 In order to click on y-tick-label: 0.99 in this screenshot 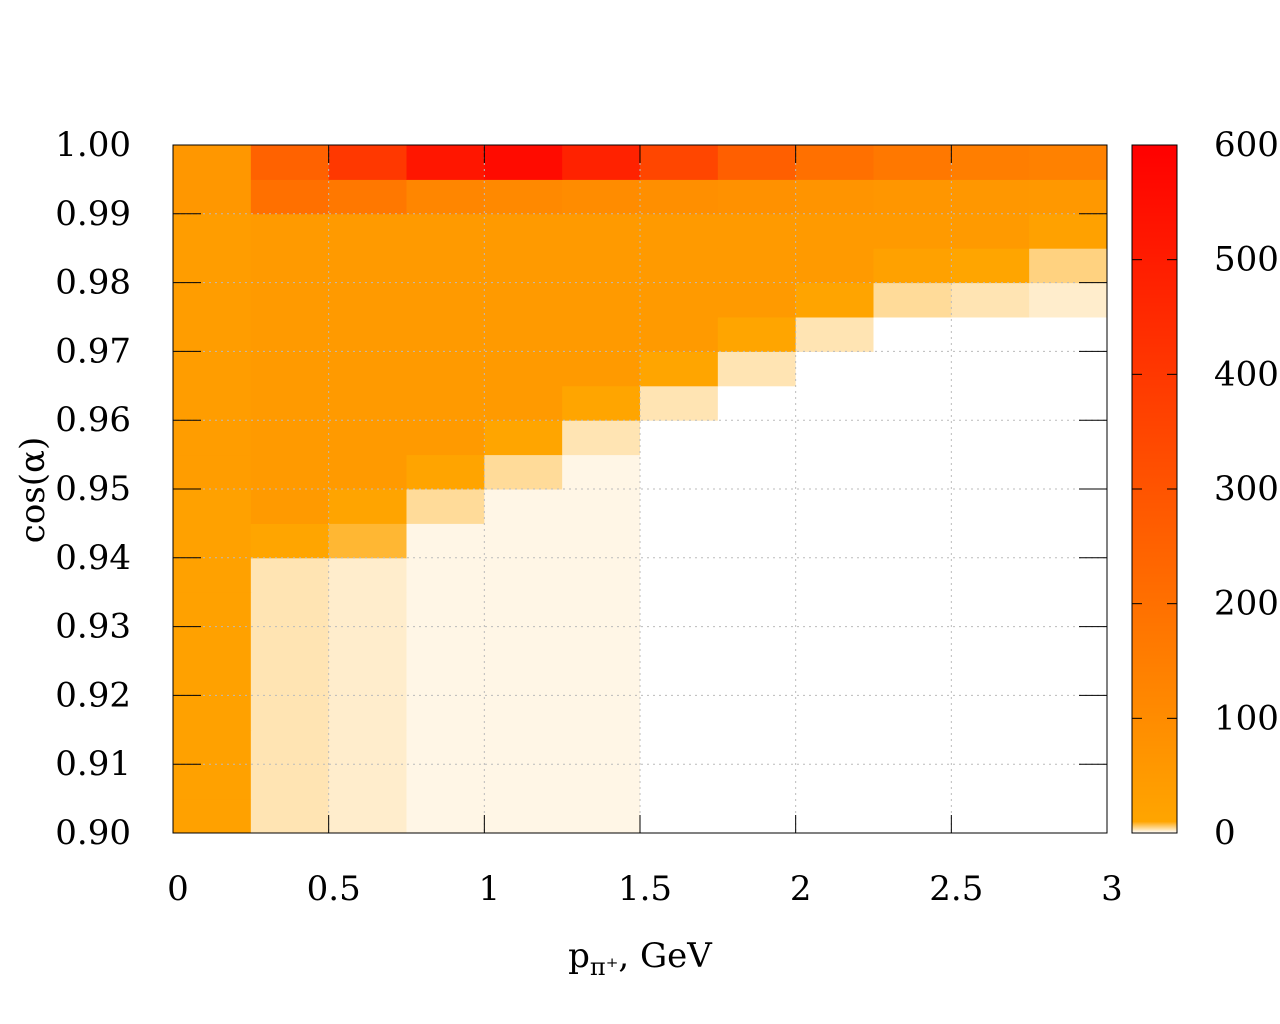, I will do `click(93, 214)`.